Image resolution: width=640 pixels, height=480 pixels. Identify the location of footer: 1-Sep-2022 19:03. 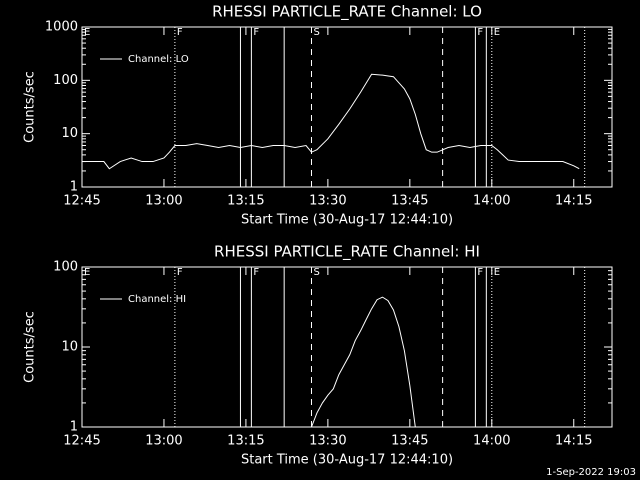
(591, 472).